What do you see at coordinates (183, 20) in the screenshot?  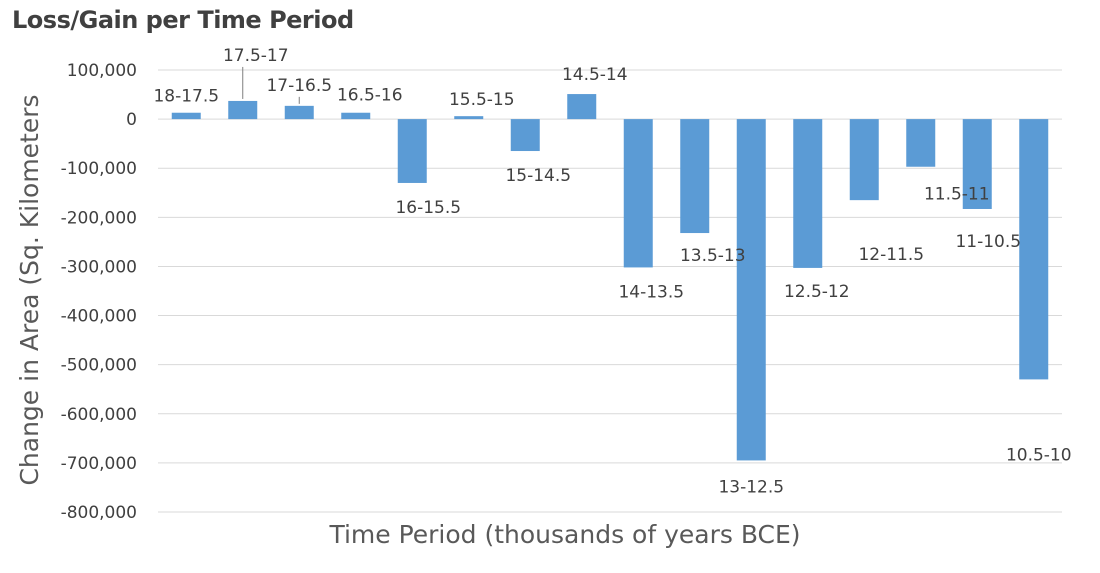 I see `chart-title: Loss/Gain per Time Period` at bounding box center [183, 20].